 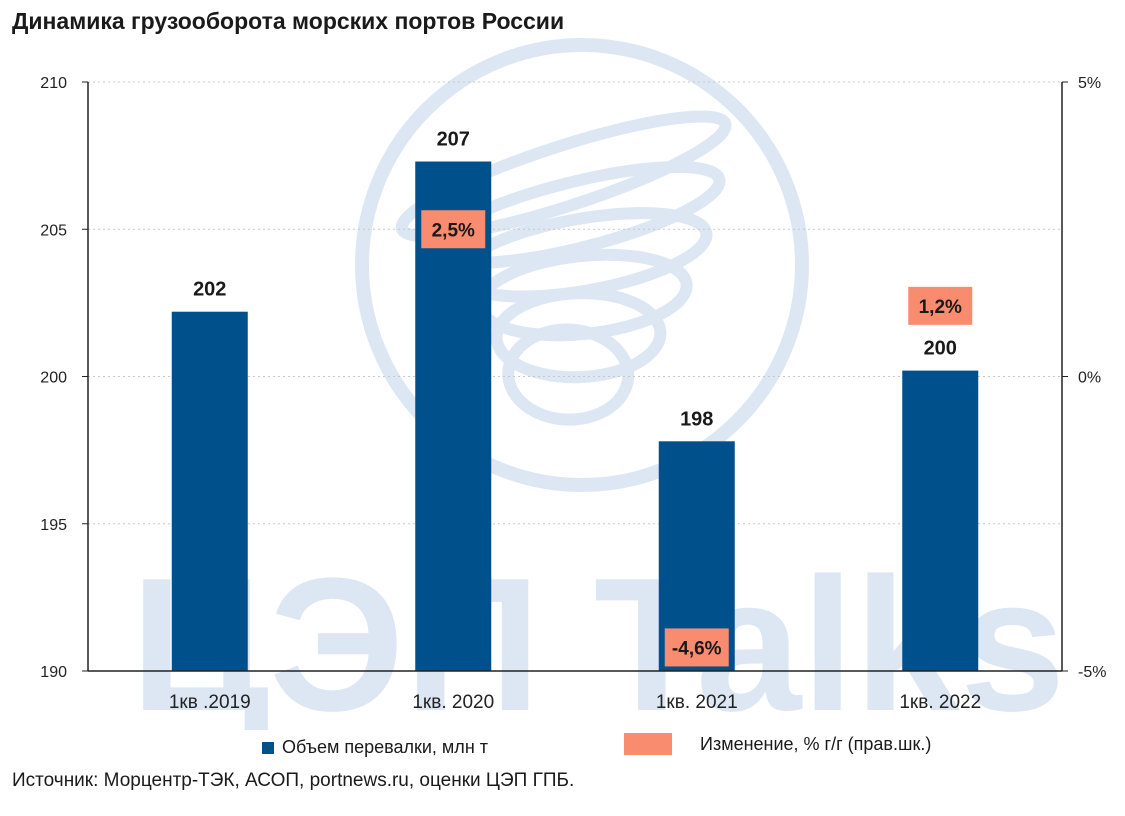 What do you see at coordinates (53, 378) in the screenshot?
I see `y-tick-label: 200` at bounding box center [53, 378].